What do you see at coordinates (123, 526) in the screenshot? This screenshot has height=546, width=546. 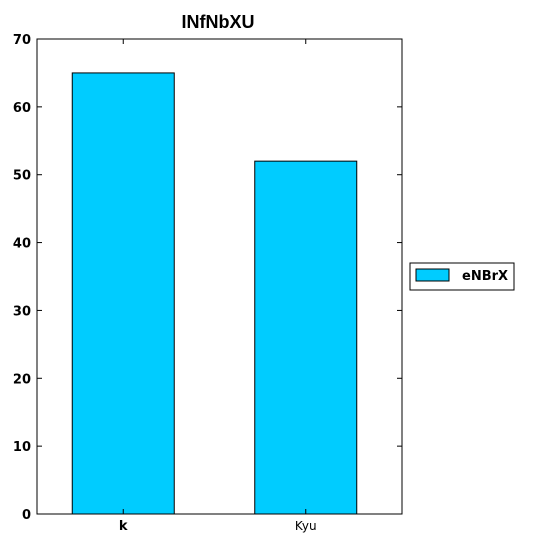 I see `x-tick-label: k` at bounding box center [123, 526].